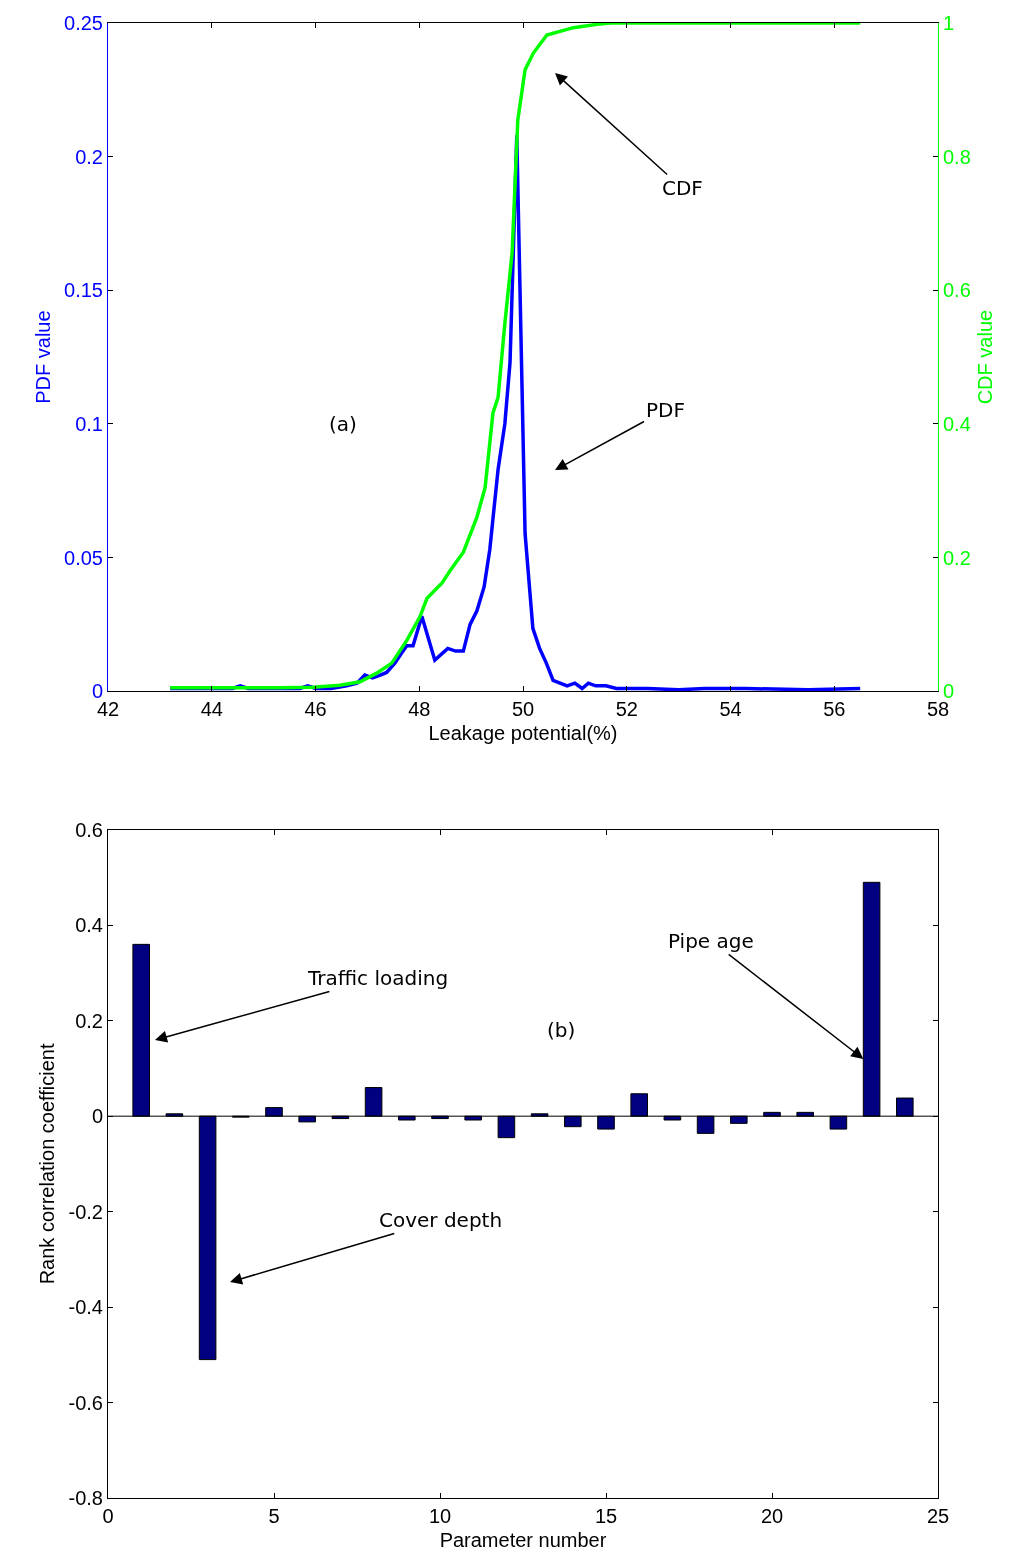  Describe the element at coordinates (682, 188) in the screenshot. I see `annotation: CDF` at that location.